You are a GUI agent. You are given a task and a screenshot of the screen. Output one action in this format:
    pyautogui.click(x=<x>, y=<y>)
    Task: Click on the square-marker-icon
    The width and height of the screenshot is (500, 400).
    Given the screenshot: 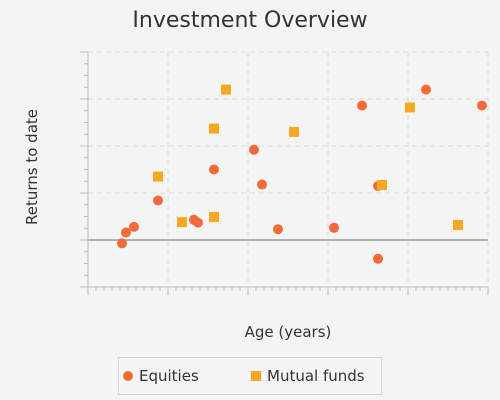 What is the action you would take?
    pyautogui.click(x=256, y=376)
    